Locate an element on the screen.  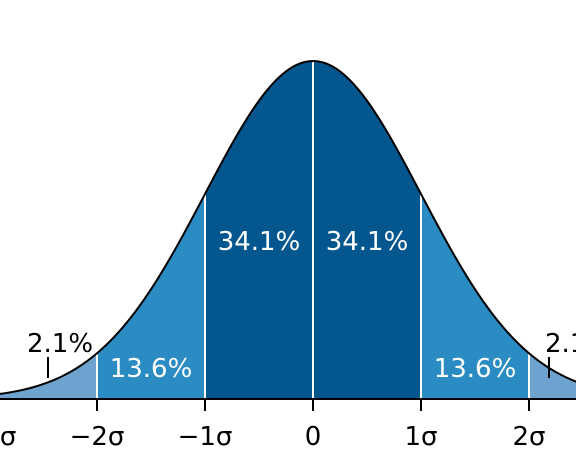
band-label-4: 13.6% is located at coordinates (475, 369).